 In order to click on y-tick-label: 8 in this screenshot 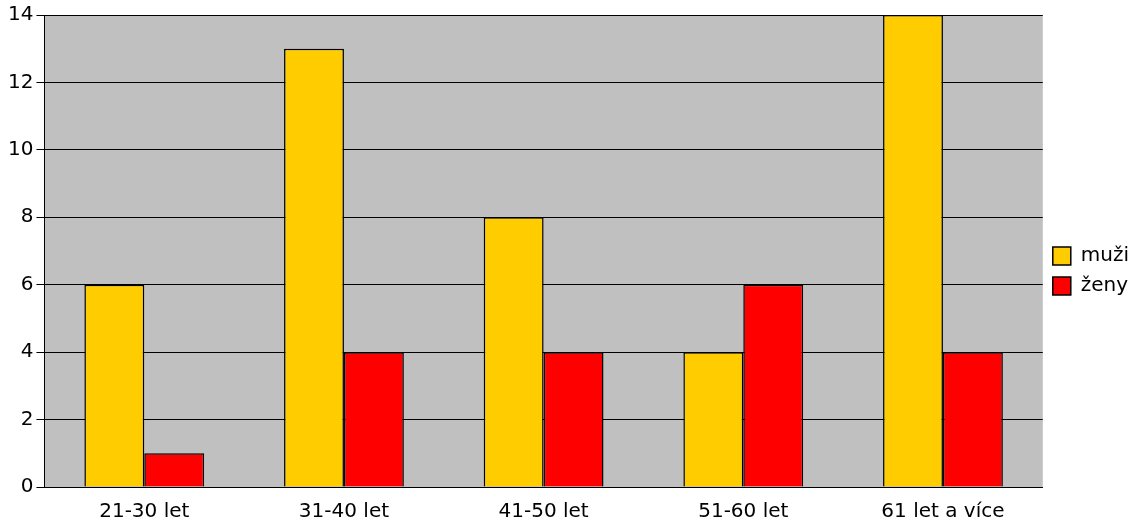, I will do `click(27, 215)`.